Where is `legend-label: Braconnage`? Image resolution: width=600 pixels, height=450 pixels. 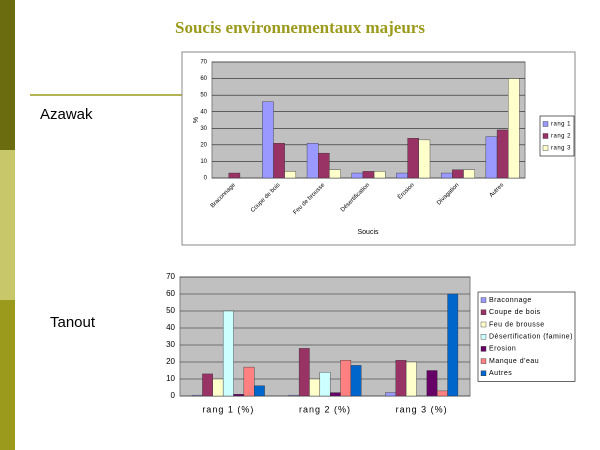
legend-label: Braconnage is located at coordinates (510, 300).